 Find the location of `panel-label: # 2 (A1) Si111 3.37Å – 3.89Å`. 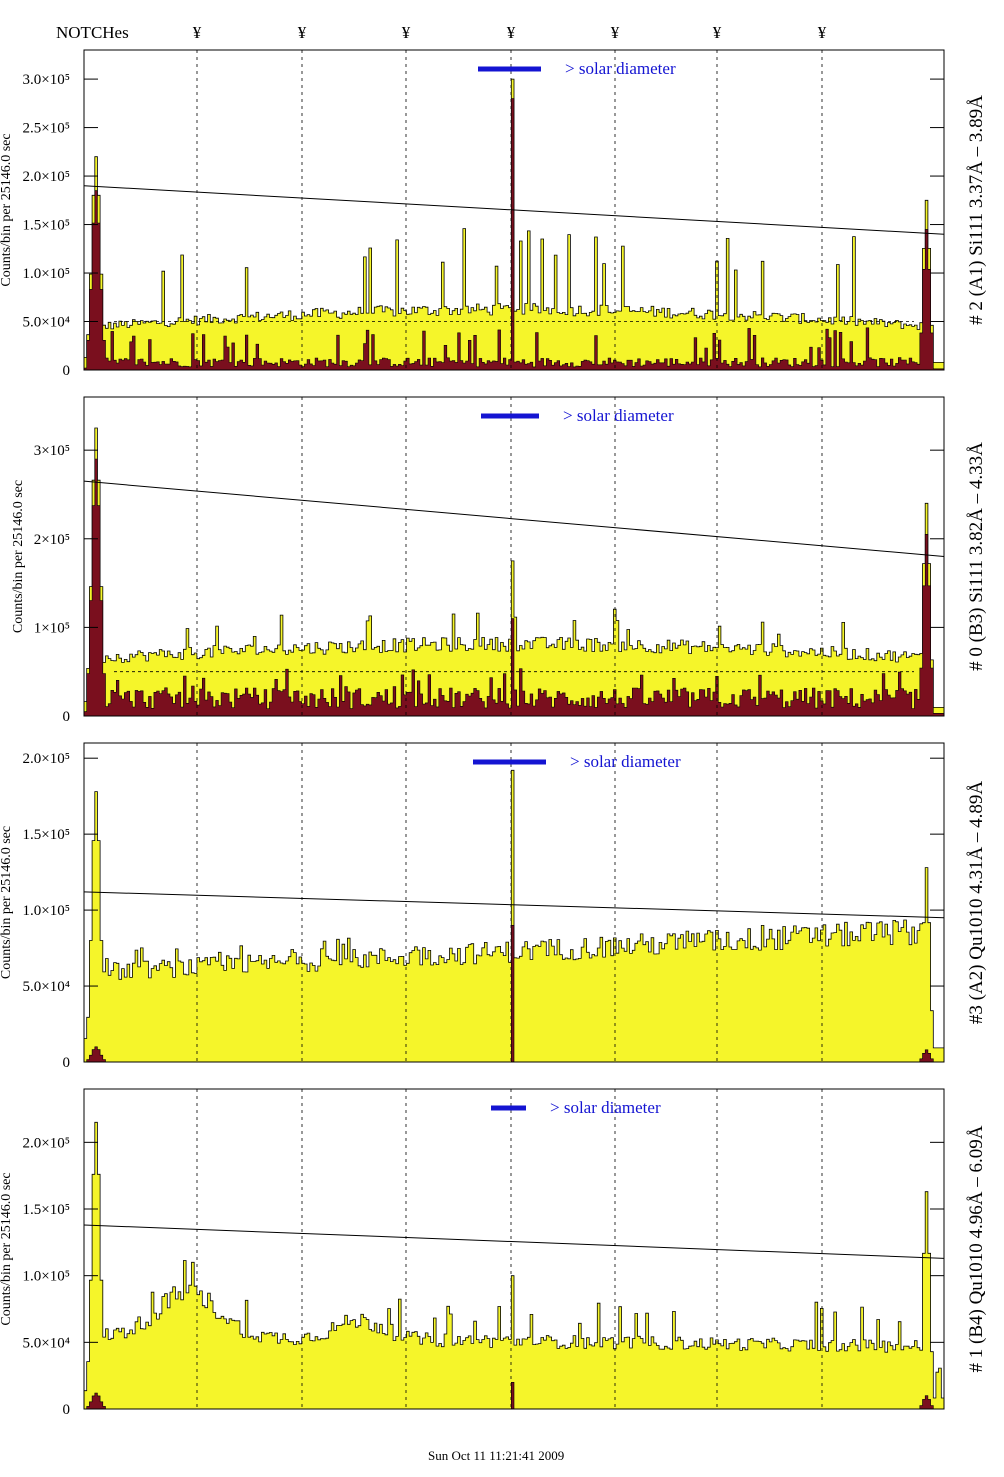

panel-label: # 2 (A1) Si111 3.37Å – 3.89Å is located at coordinates (976, 210).